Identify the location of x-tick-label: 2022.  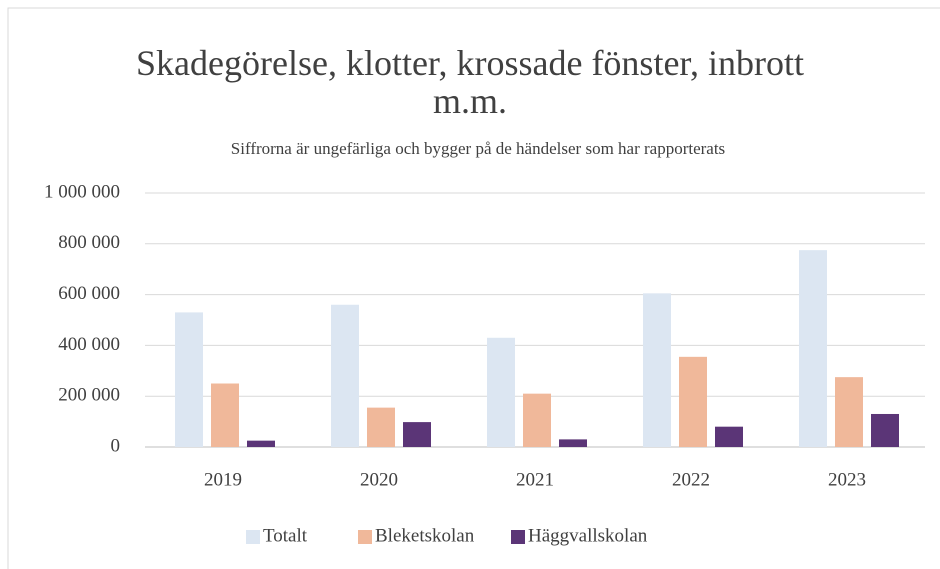
(691, 479).